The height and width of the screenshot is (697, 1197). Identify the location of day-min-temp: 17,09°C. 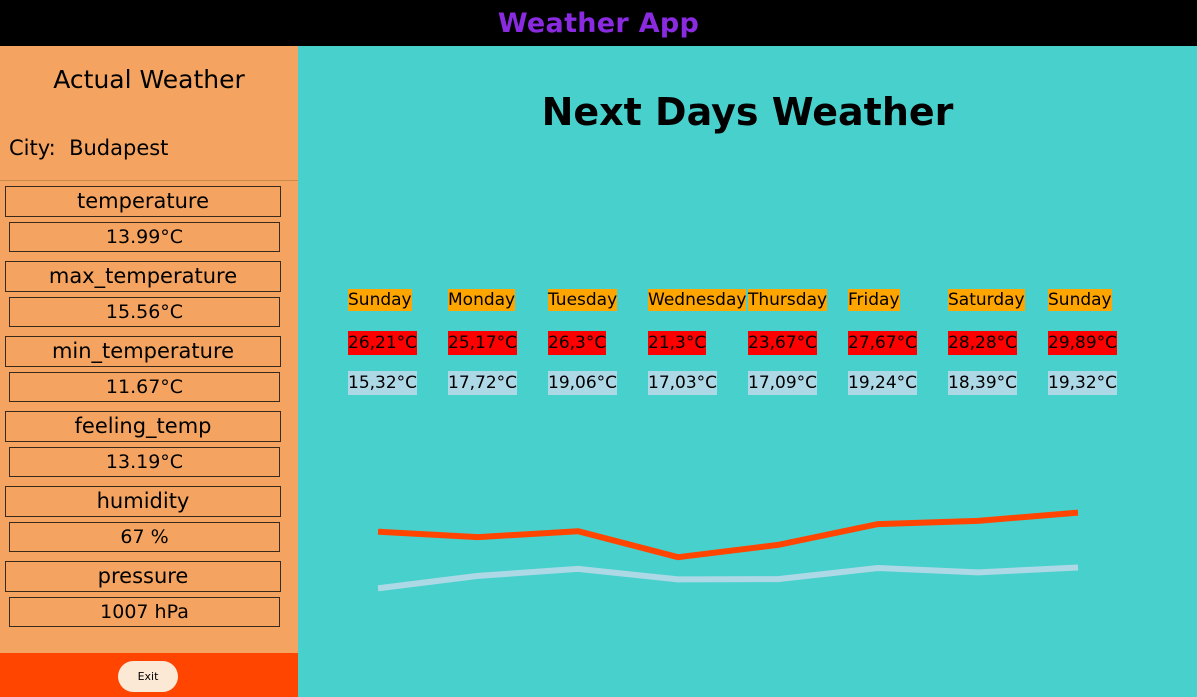
(783, 383).